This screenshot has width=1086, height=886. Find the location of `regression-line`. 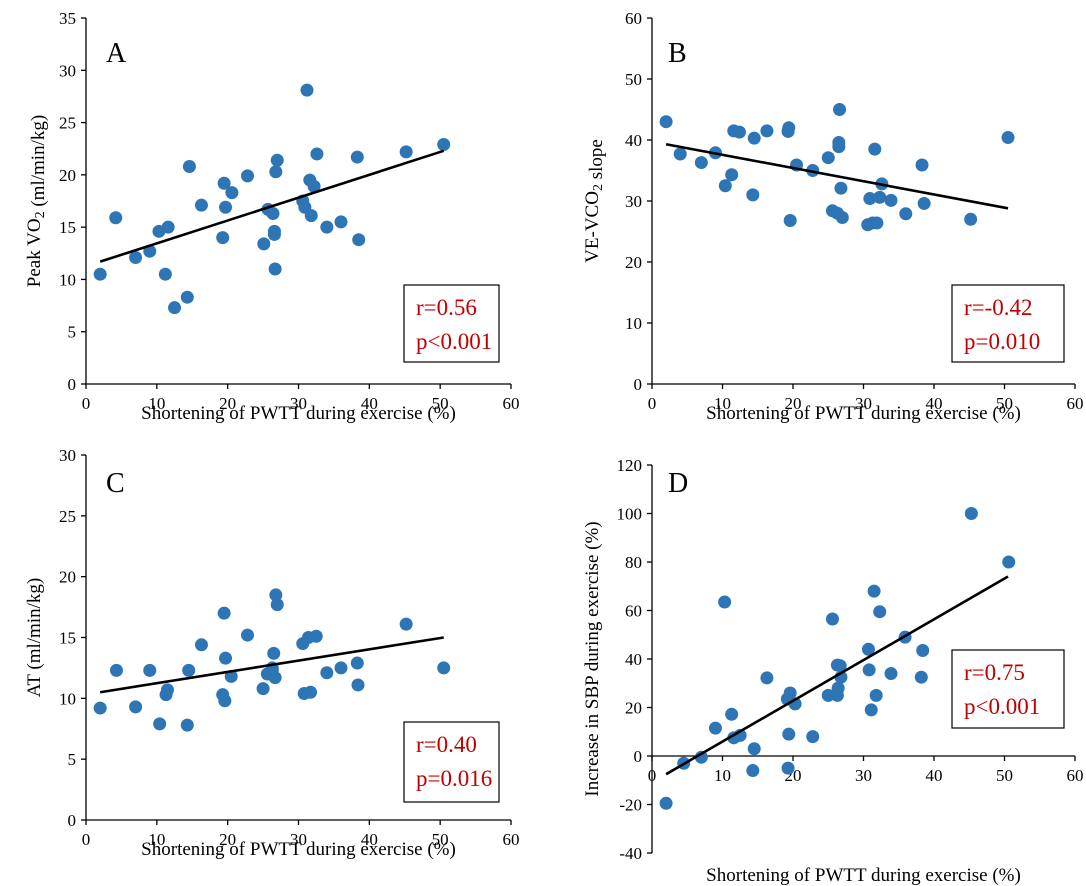

regression-line is located at coordinates (272, 206).